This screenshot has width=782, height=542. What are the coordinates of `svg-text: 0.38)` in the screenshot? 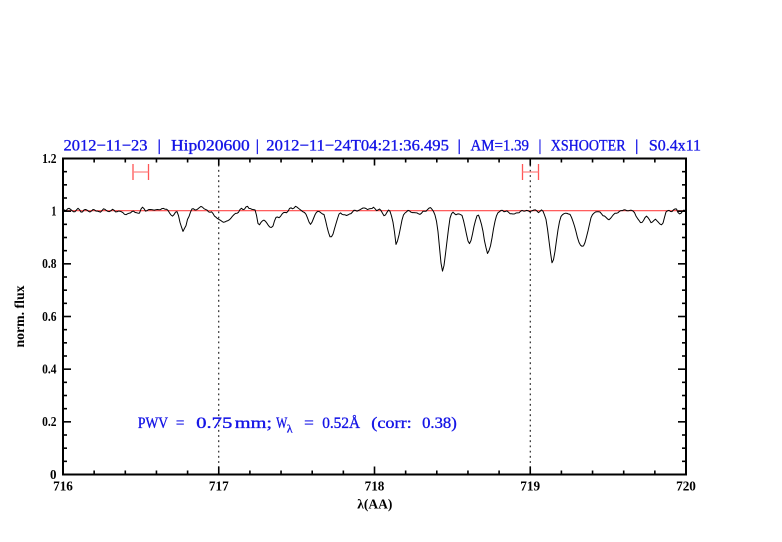 It's located at (439, 423).